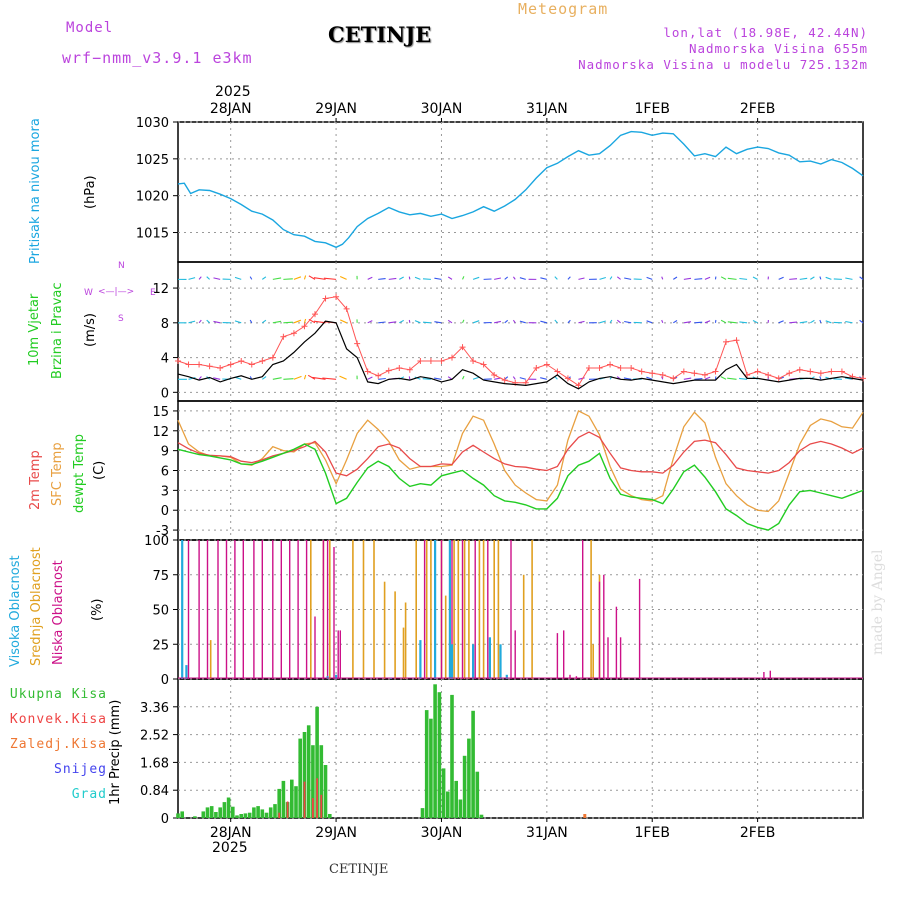 This screenshot has width=900, height=900. Describe the element at coordinates (162, 531) in the screenshot. I see `temp-ytick-label-0: -3` at that location.